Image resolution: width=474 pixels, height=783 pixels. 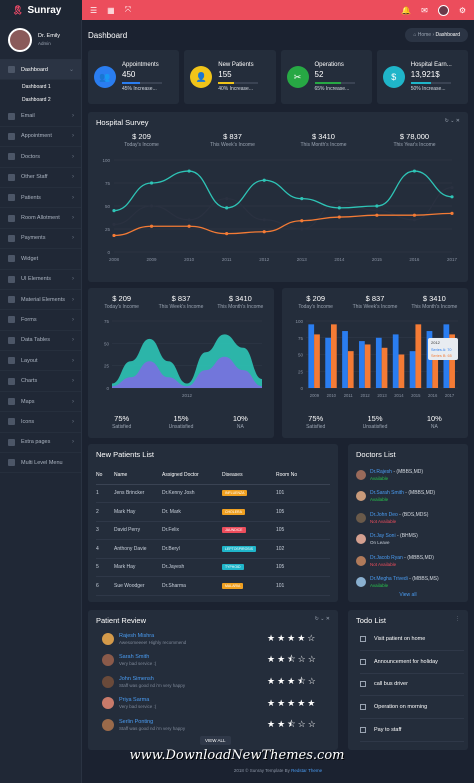 I want to click on sidebar-item-charts: Charts ›, so click(x=40, y=381).